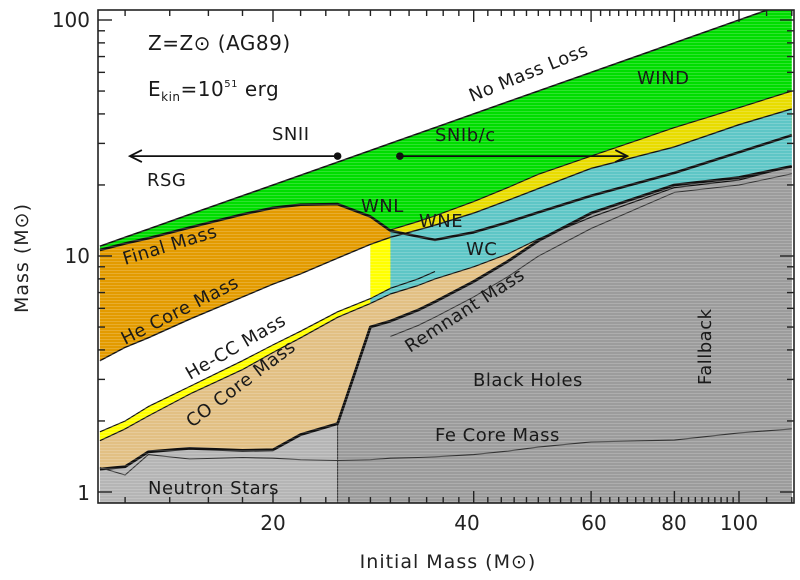 The image size is (800, 580). Describe the element at coordinates (465, 135) in the screenshot. I see `snibc-label: SNIb/c` at that location.